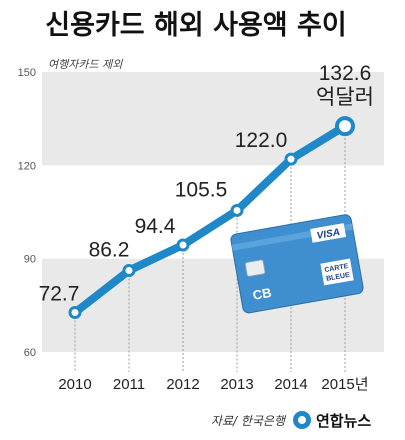 The image size is (405, 440). I want to click on x-tick-label: 2014, so click(290, 384).